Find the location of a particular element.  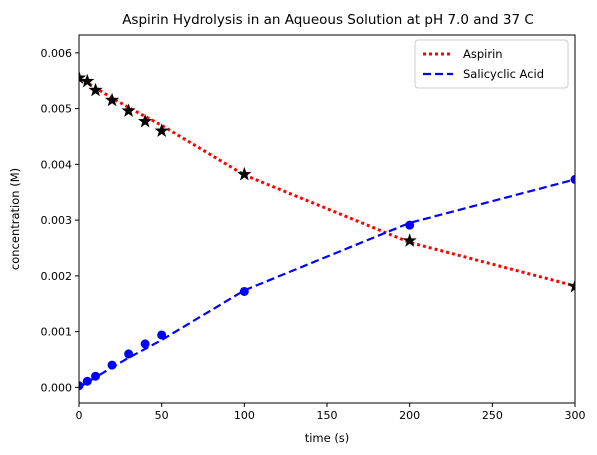

y-tick-label: 0.006 is located at coordinates (57, 53).